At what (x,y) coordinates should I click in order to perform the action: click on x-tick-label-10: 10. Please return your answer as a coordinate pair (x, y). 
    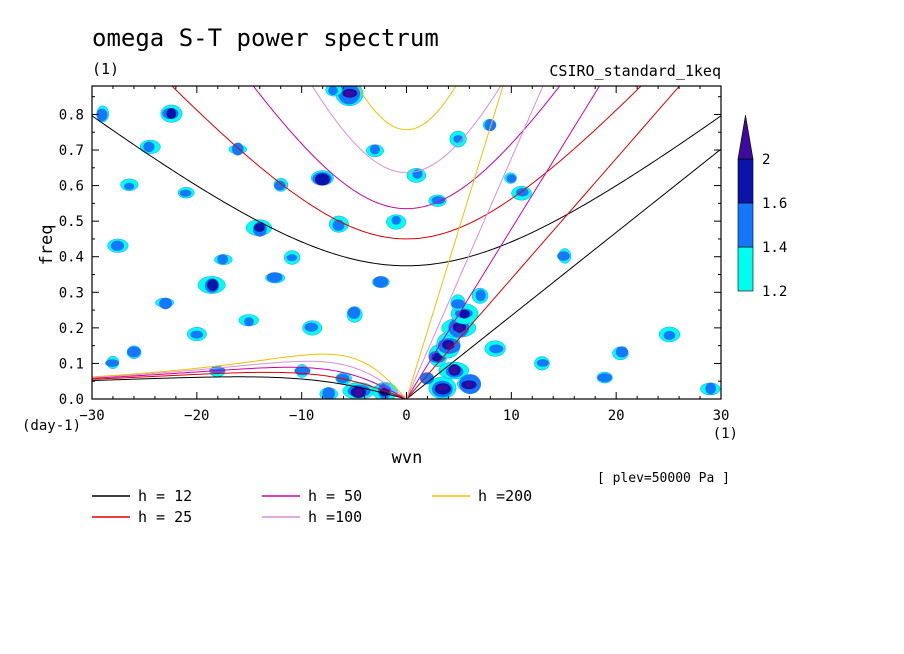
    Looking at the image, I should click on (511, 416).